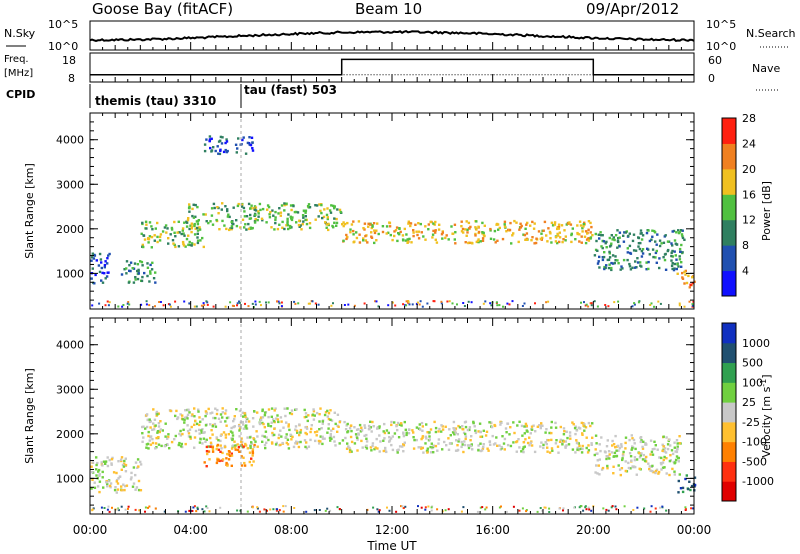 The height and width of the screenshot is (554, 800). I want to click on data-band, so click(639, 250).